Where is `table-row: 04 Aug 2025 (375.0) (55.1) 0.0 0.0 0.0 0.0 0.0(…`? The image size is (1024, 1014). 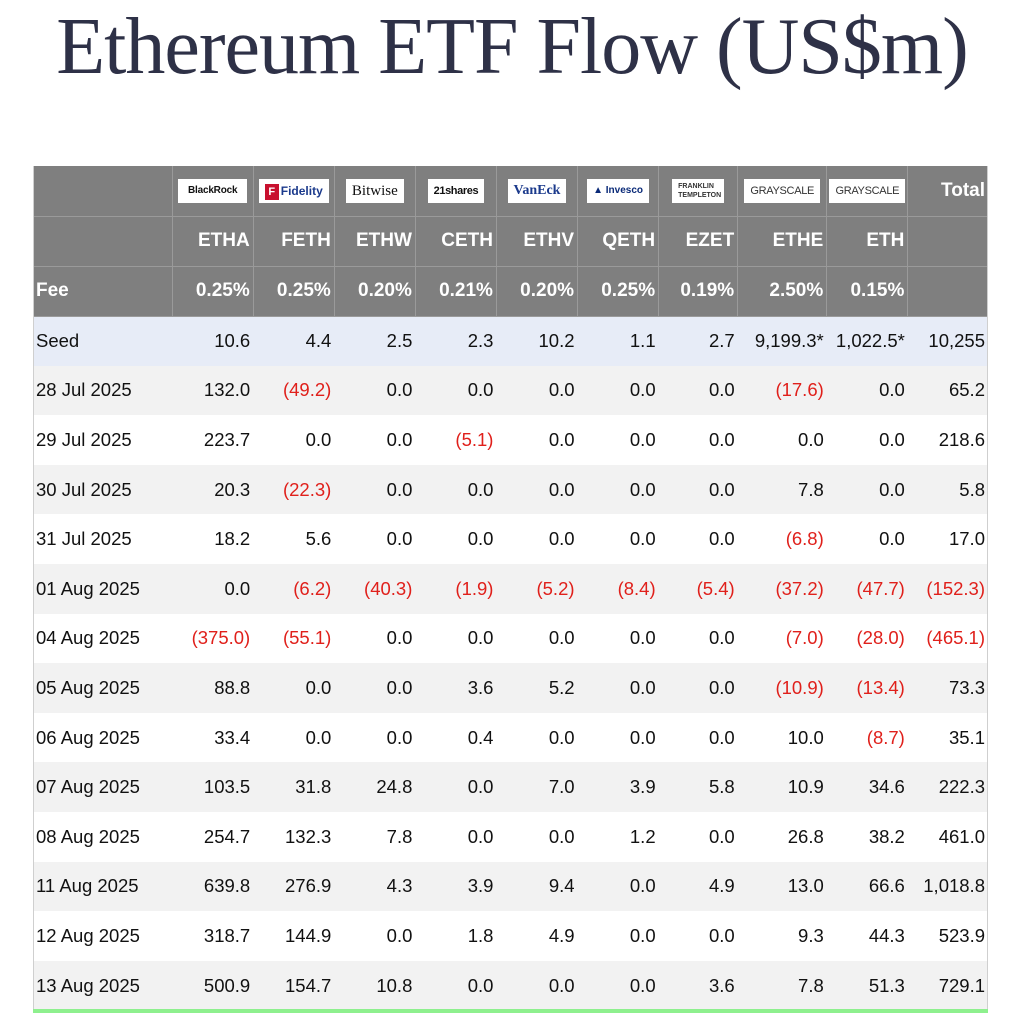
table-row: 04 Aug 2025 (375.0) (55.1) 0.0 0.0 0.0 0.0 0.0(… is located at coordinates (510, 638).